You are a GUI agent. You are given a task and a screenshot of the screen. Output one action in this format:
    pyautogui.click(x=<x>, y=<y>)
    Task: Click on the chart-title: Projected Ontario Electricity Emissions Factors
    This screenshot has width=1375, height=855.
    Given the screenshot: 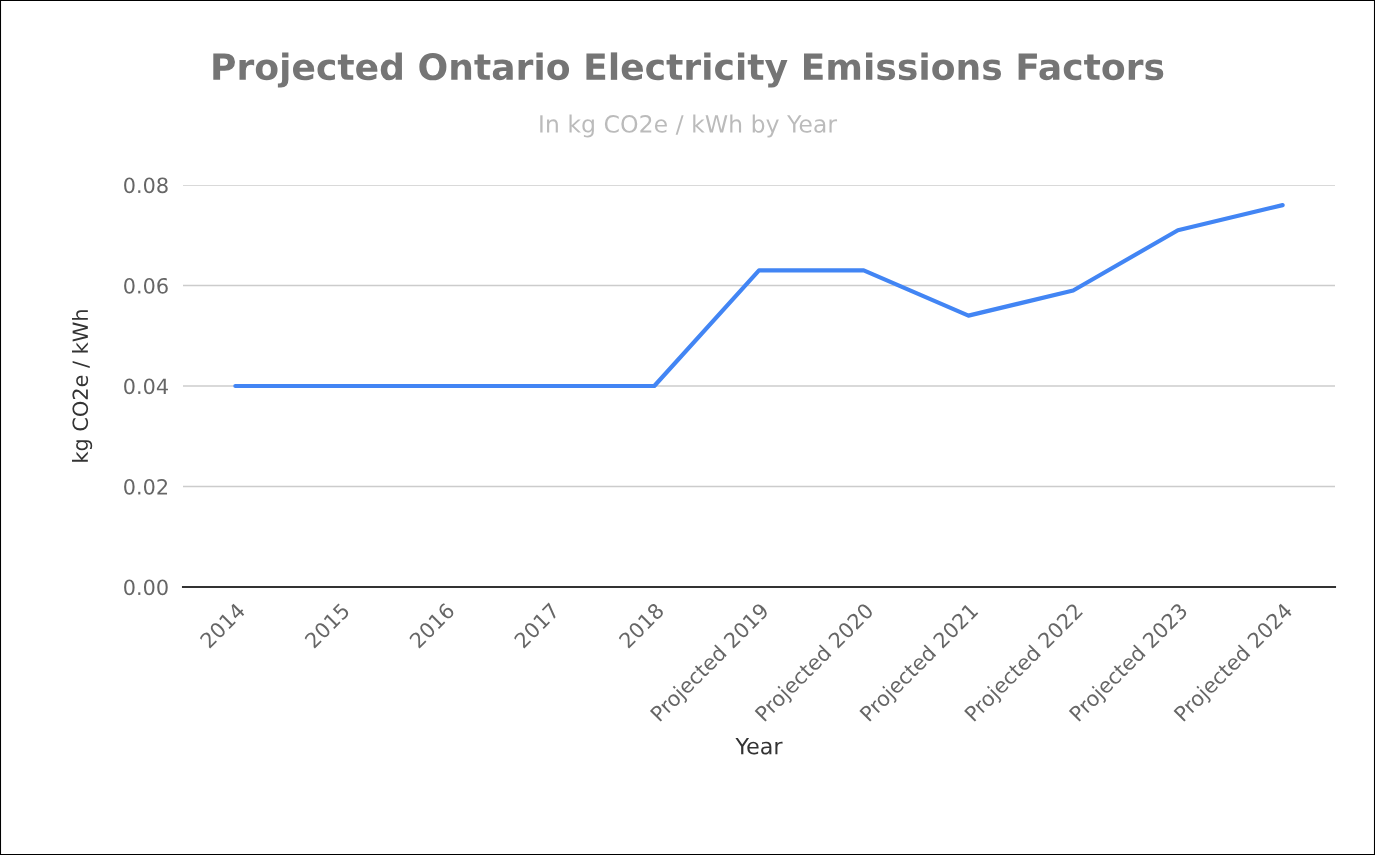 What is the action you would take?
    pyautogui.click(x=688, y=70)
    